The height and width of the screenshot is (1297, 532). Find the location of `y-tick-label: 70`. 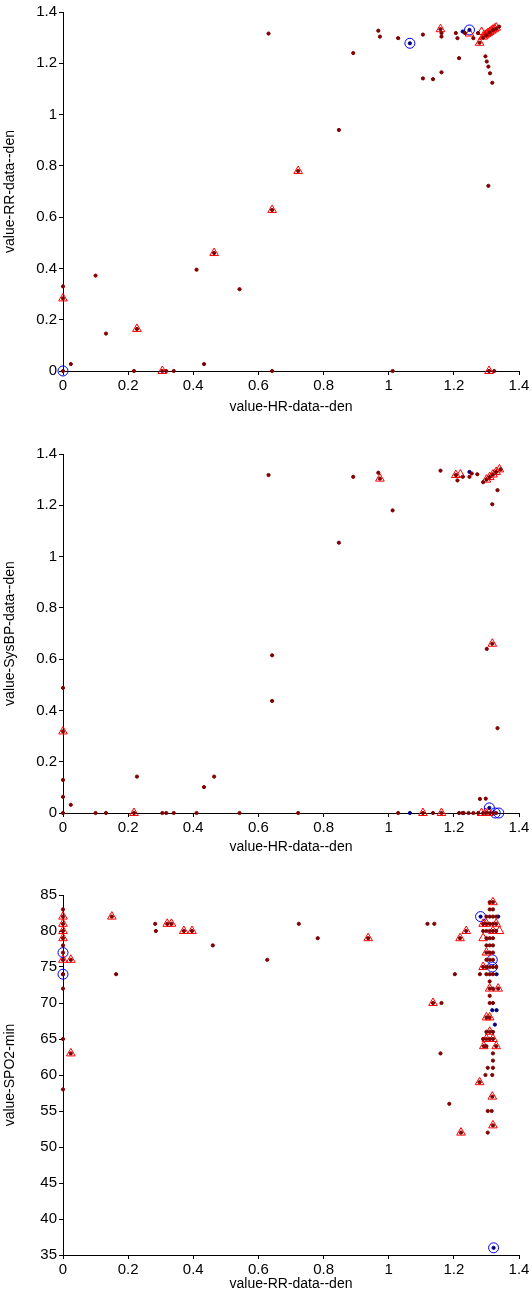

y-tick-label: 70 is located at coordinates (48, 1002).